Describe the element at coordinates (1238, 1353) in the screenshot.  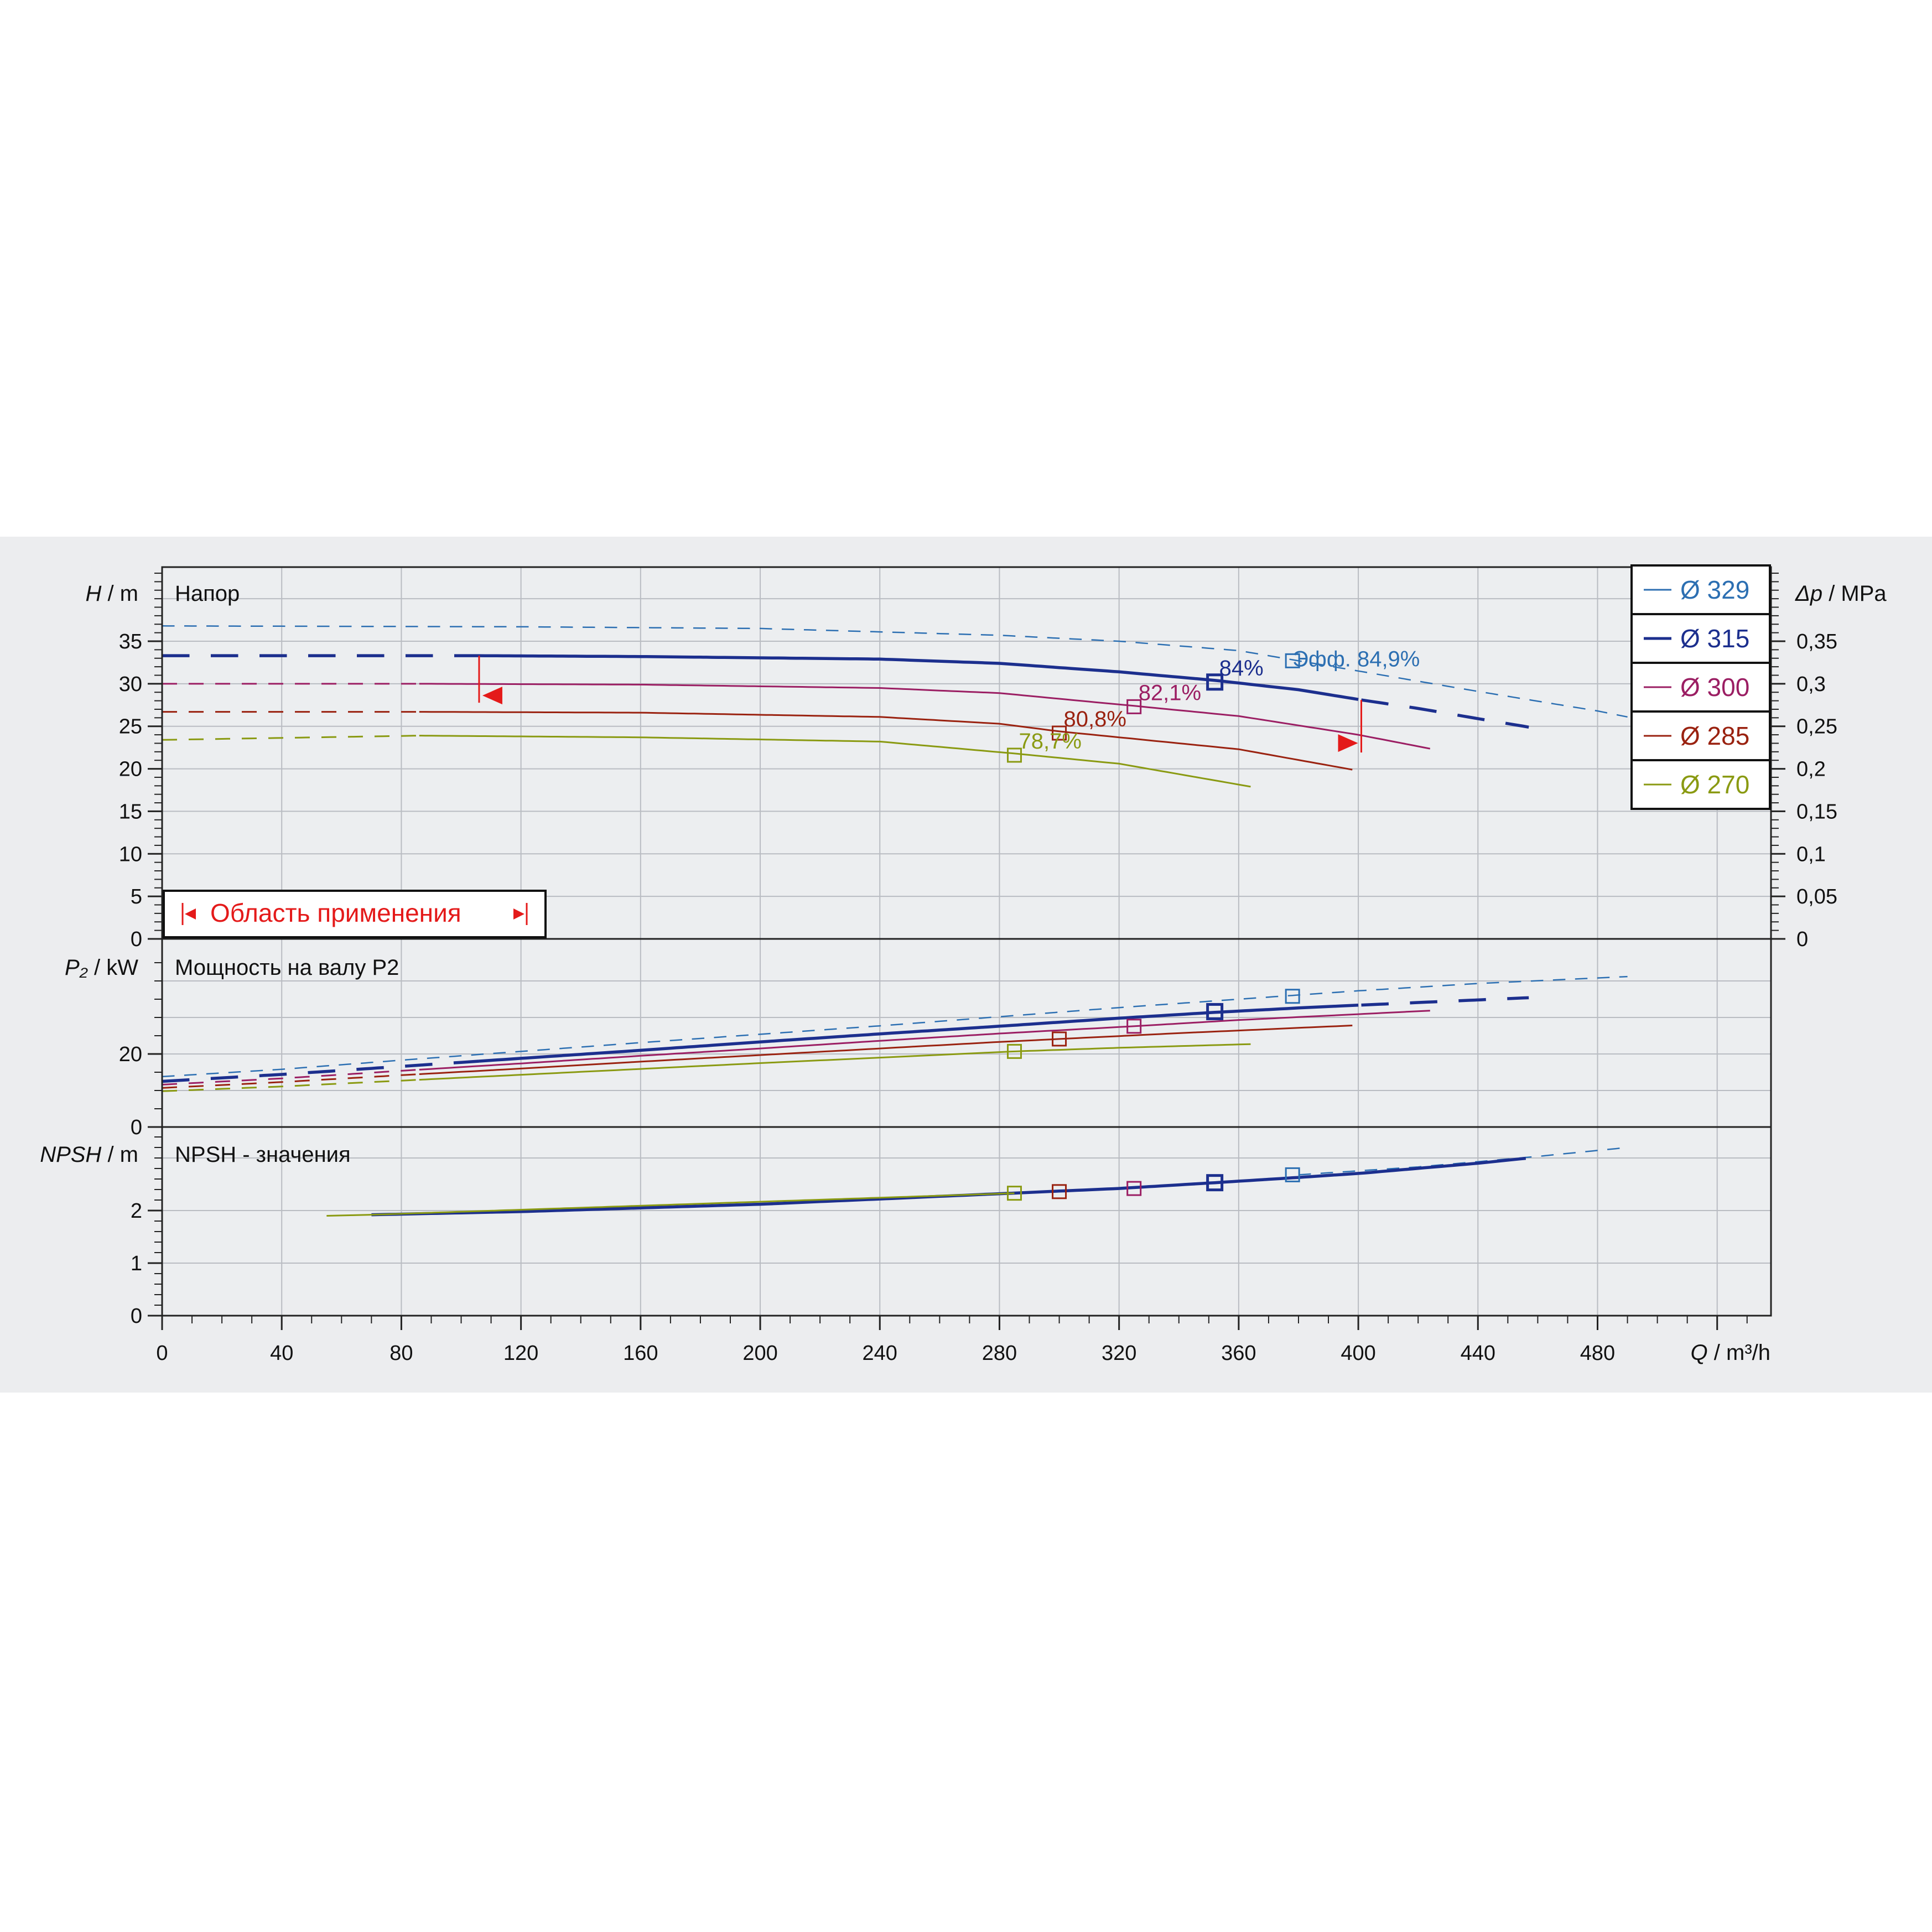
I see `x-tick-label: 360` at that location.